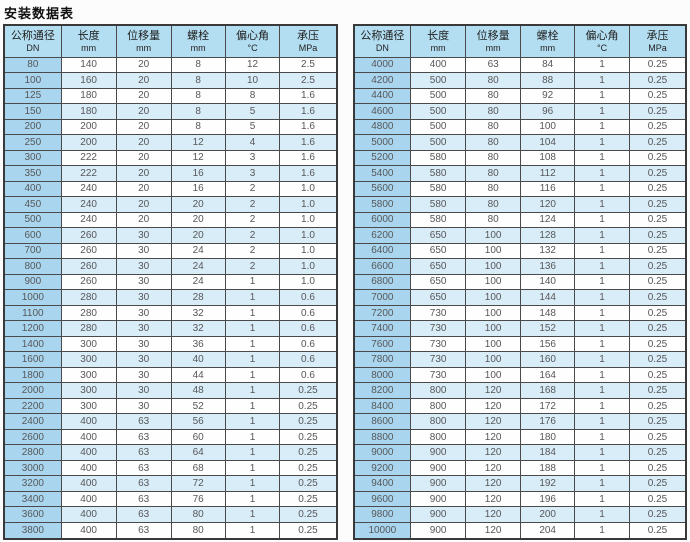 Image resolution: width=690 pixels, height=542 pixels. I want to click on value-cell: 730, so click(438, 328).